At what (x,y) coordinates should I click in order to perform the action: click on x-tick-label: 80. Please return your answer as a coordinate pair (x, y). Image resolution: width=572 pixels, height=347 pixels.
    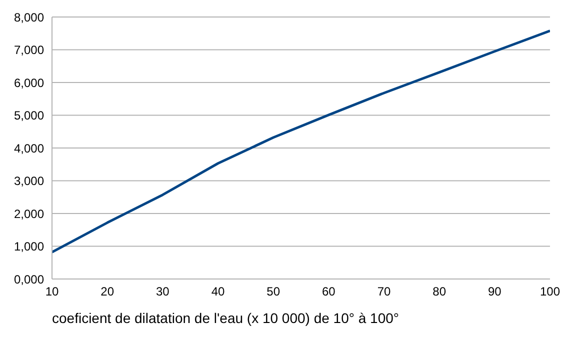
    Looking at the image, I should click on (439, 291).